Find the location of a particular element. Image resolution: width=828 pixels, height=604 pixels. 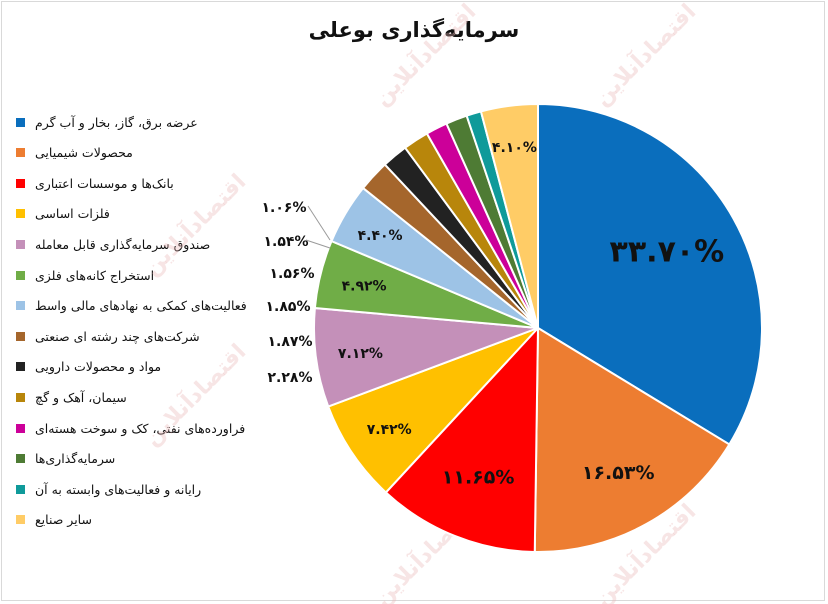

legend-item: سیمان، آهک و گچ is located at coordinates (71, 397).